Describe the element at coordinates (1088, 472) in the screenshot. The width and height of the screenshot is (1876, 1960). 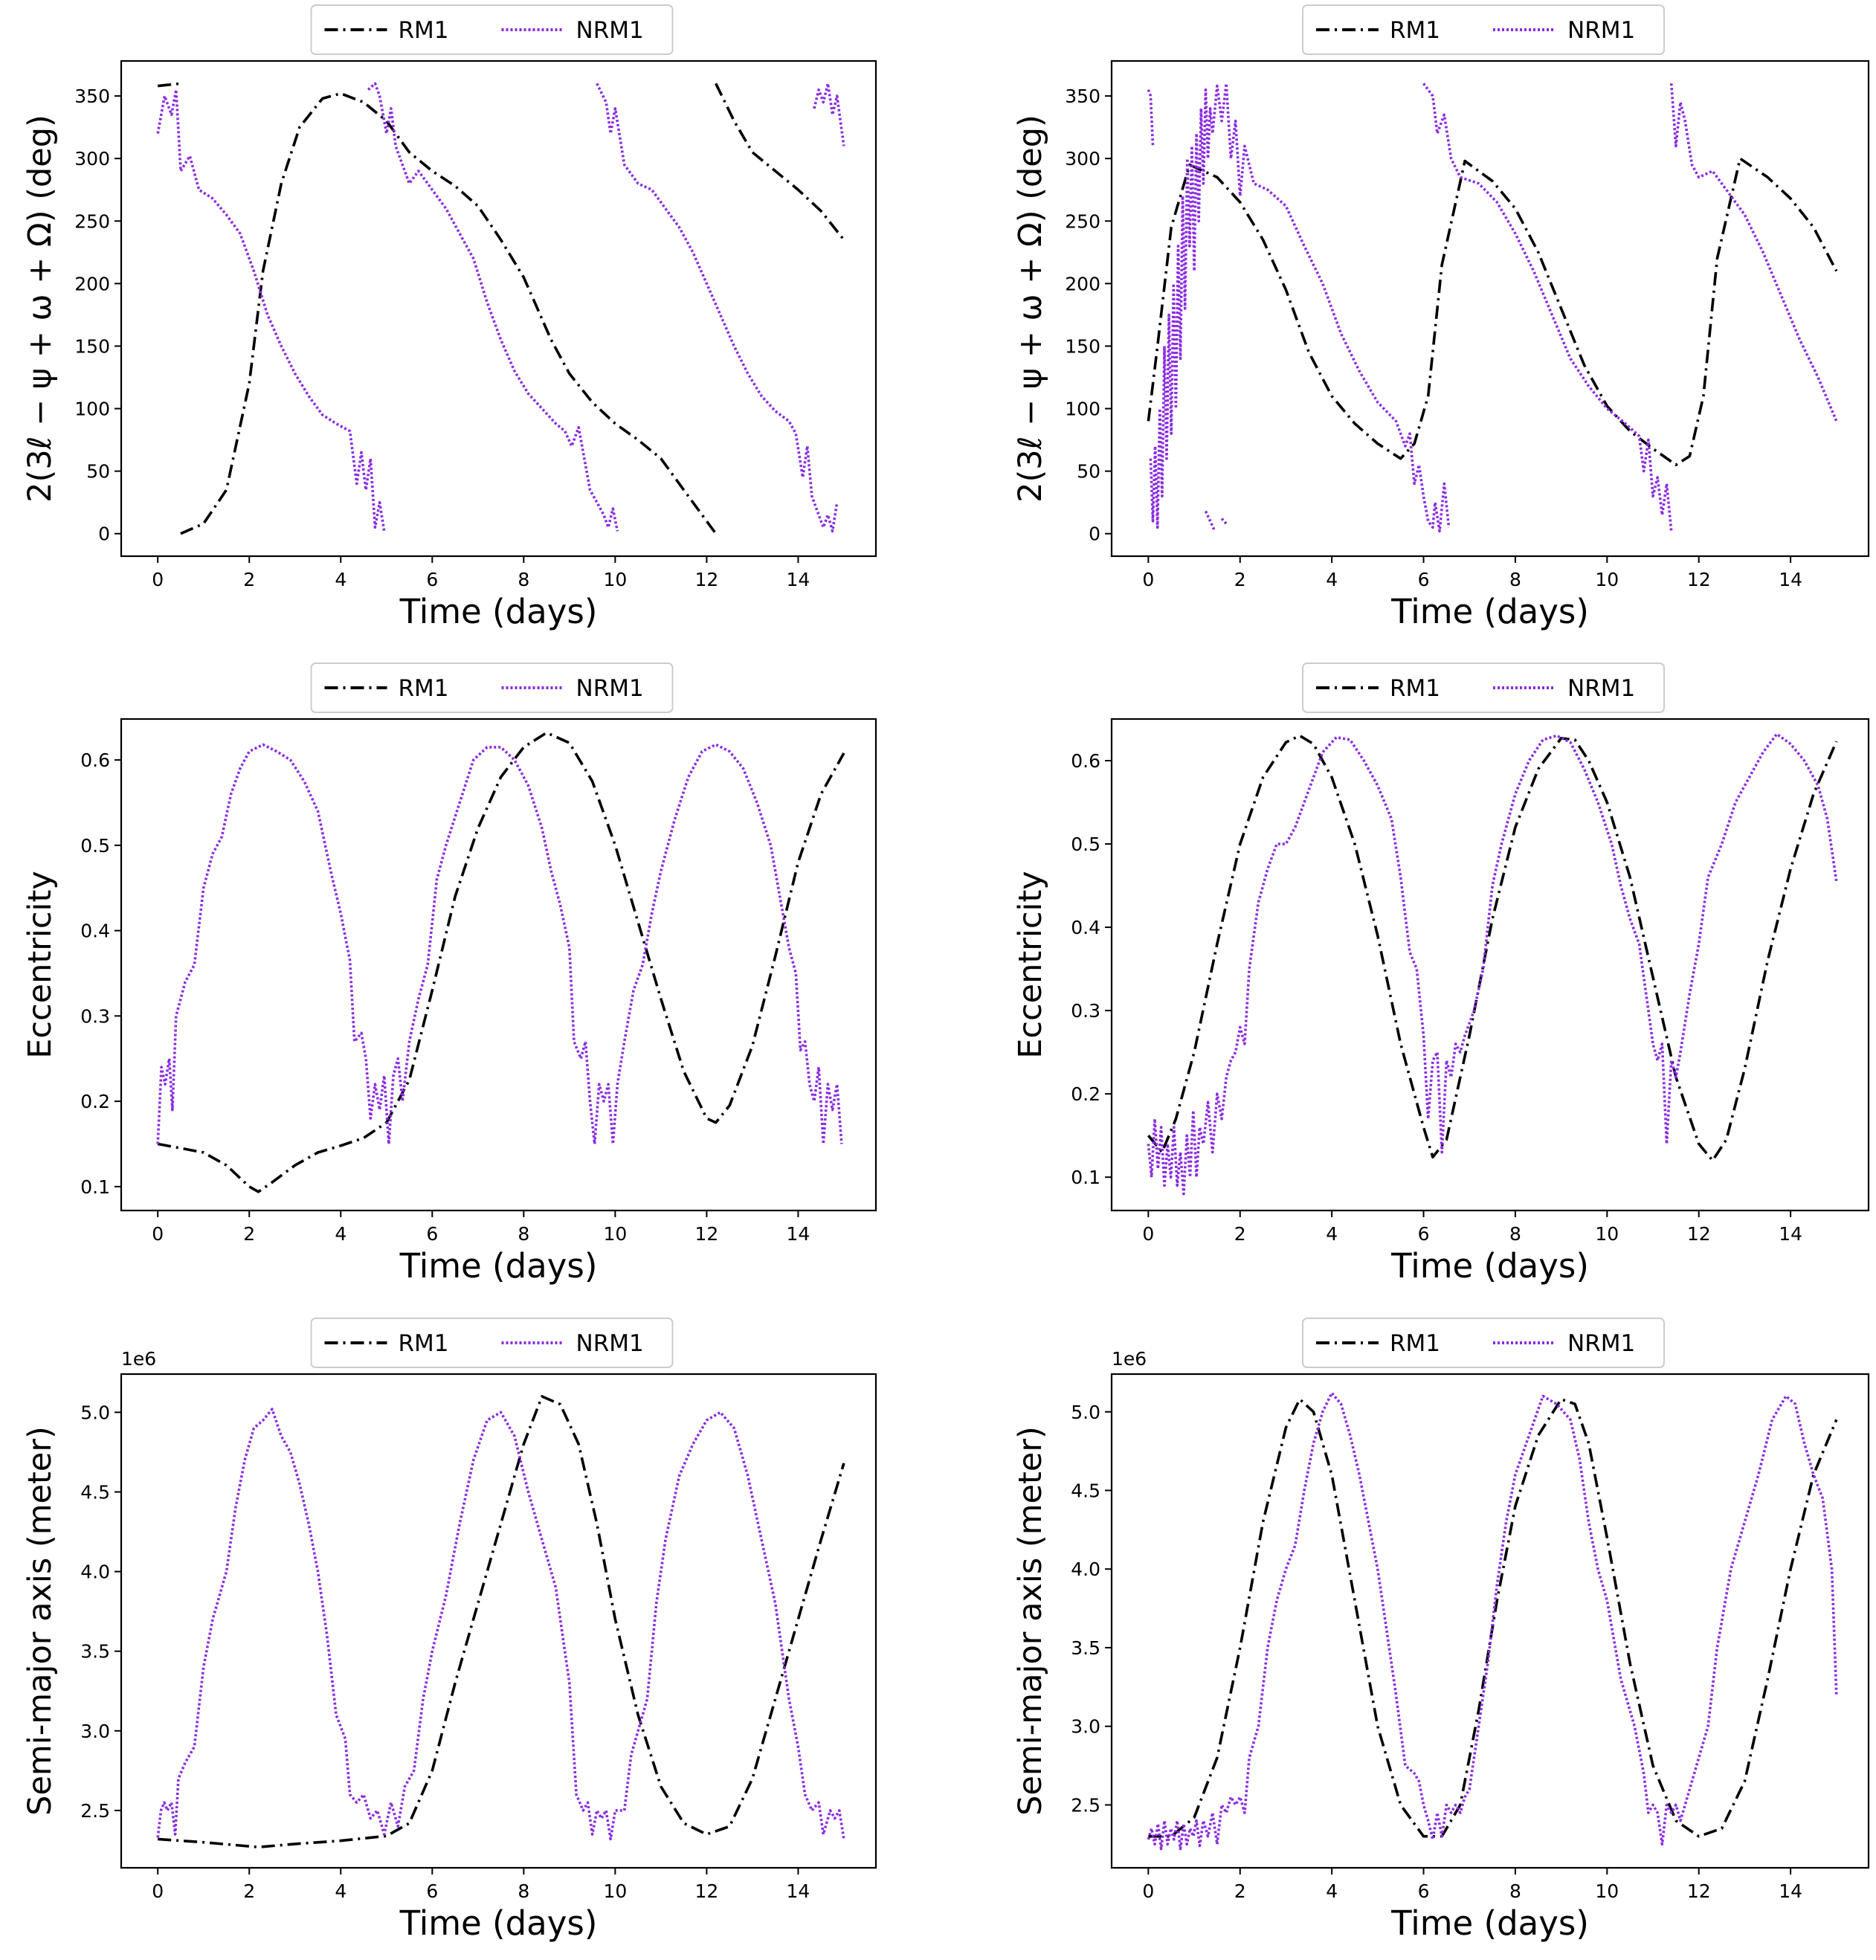
I see `y-tick-label: 50` at that location.